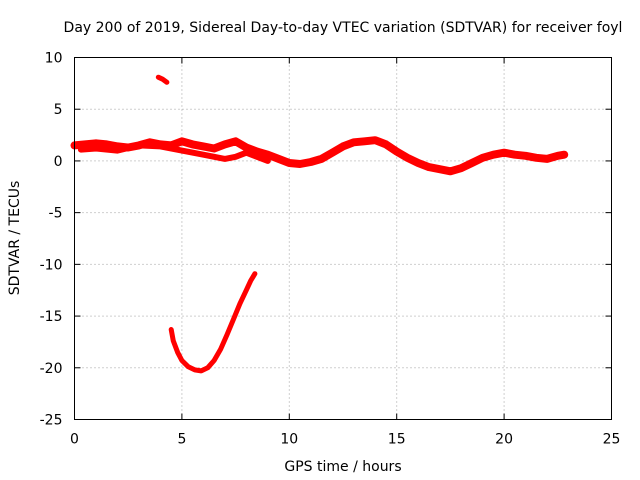 This screenshot has height=480, width=640. Describe the element at coordinates (51, 265) in the screenshot. I see `y-tick-label: -10` at that location.